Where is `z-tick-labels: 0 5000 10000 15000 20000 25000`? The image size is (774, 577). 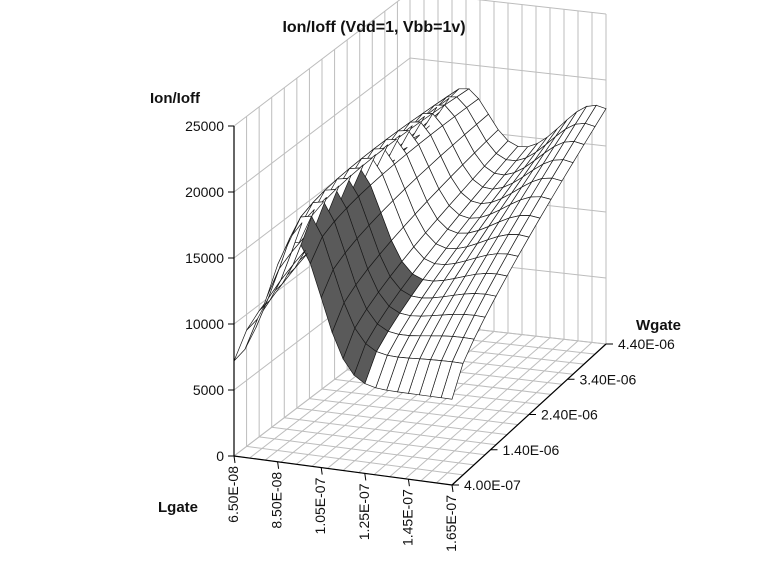 z-tick-labels: 0 5000 10000 15000 20000 25000 is located at coordinates (209, 291).